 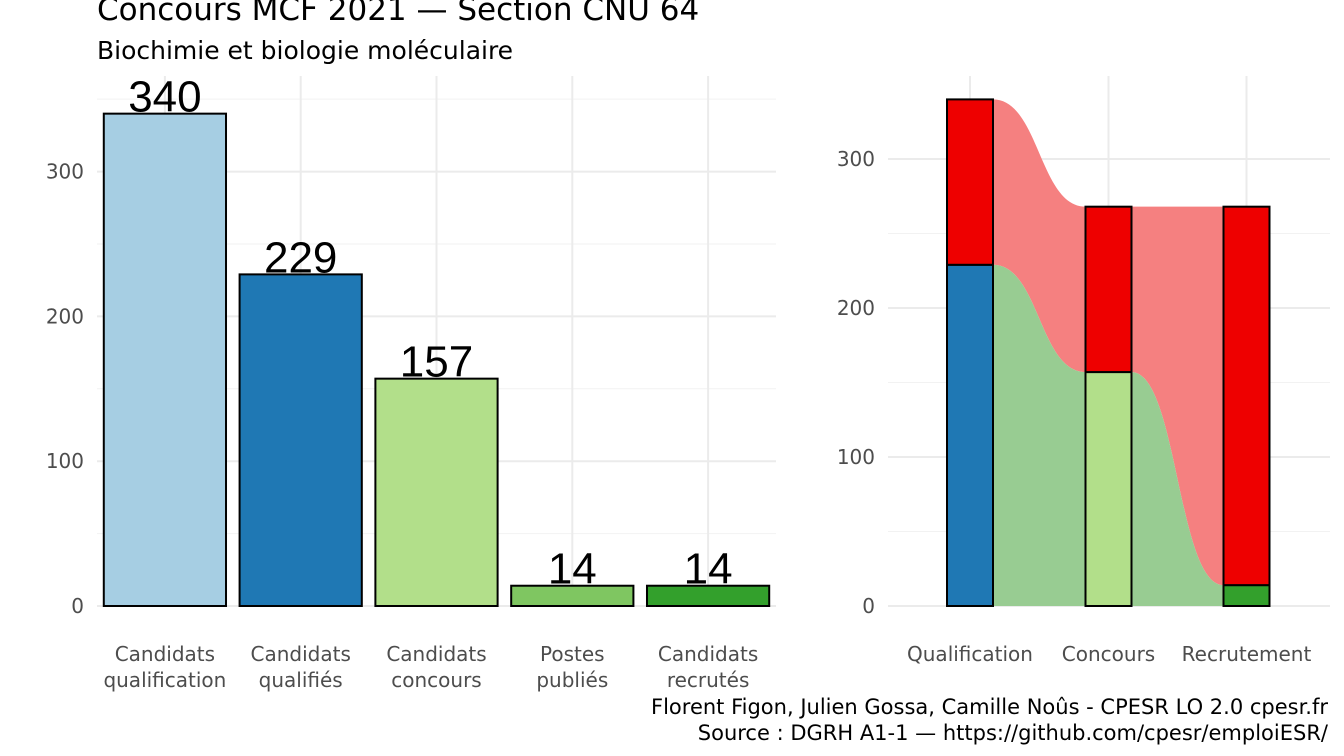 I want to click on x-tick-label: Concours, so click(x=1108, y=654).